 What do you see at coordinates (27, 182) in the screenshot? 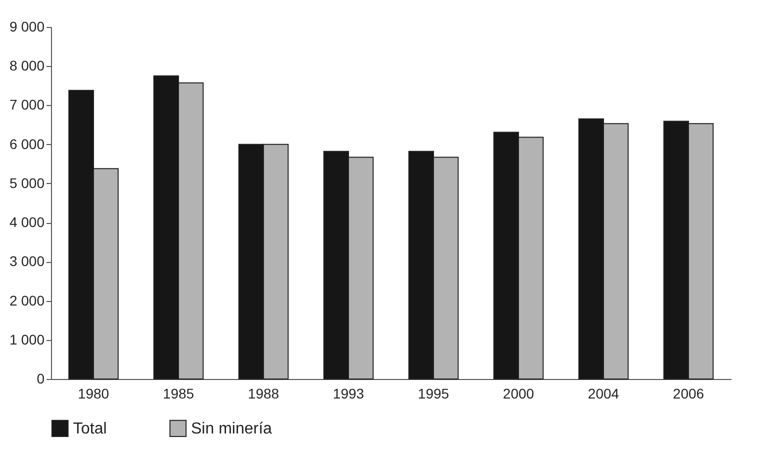
I see `y-tick-label: 5 000` at bounding box center [27, 182].